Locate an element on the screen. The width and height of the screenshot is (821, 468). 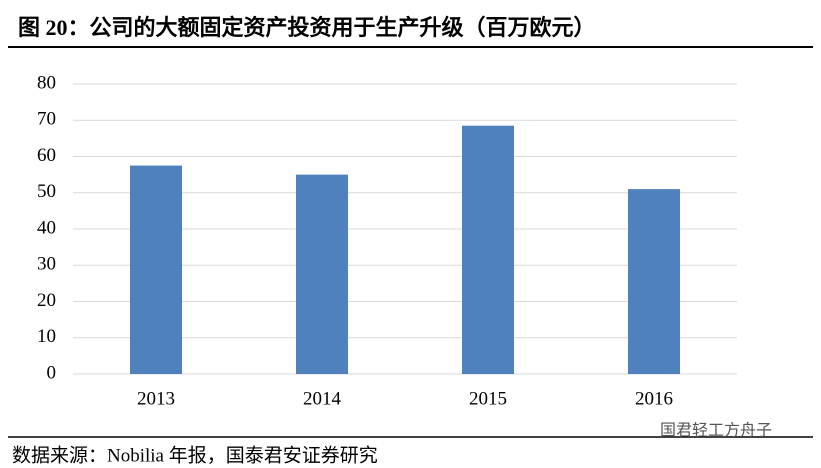
chart-title: 图 20：公司的大额固定资产投资用于生产升级（百万欧元） is located at coordinates (307, 27).